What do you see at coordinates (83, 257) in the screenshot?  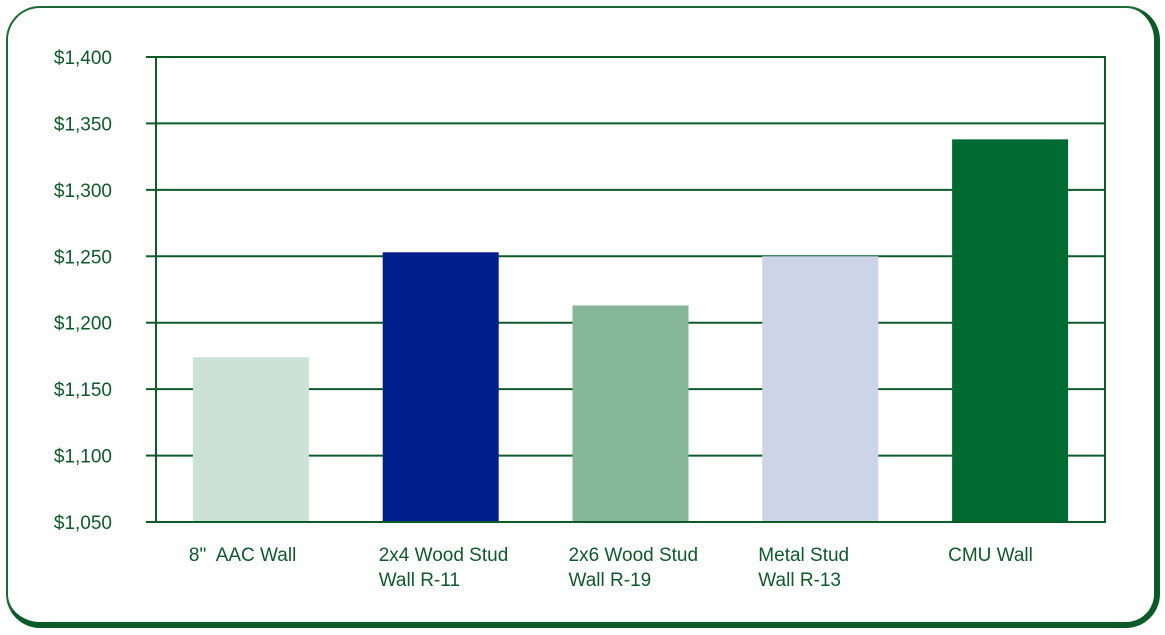 I see `y-tick-label: $1,250` at bounding box center [83, 257].